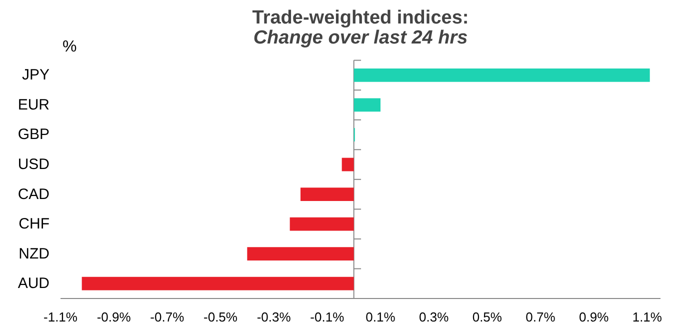 Image resolution: width=700 pixels, height=327 pixels. Describe the element at coordinates (34, 165) in the screenshot. I see `y-tick-label: USD` at that location.